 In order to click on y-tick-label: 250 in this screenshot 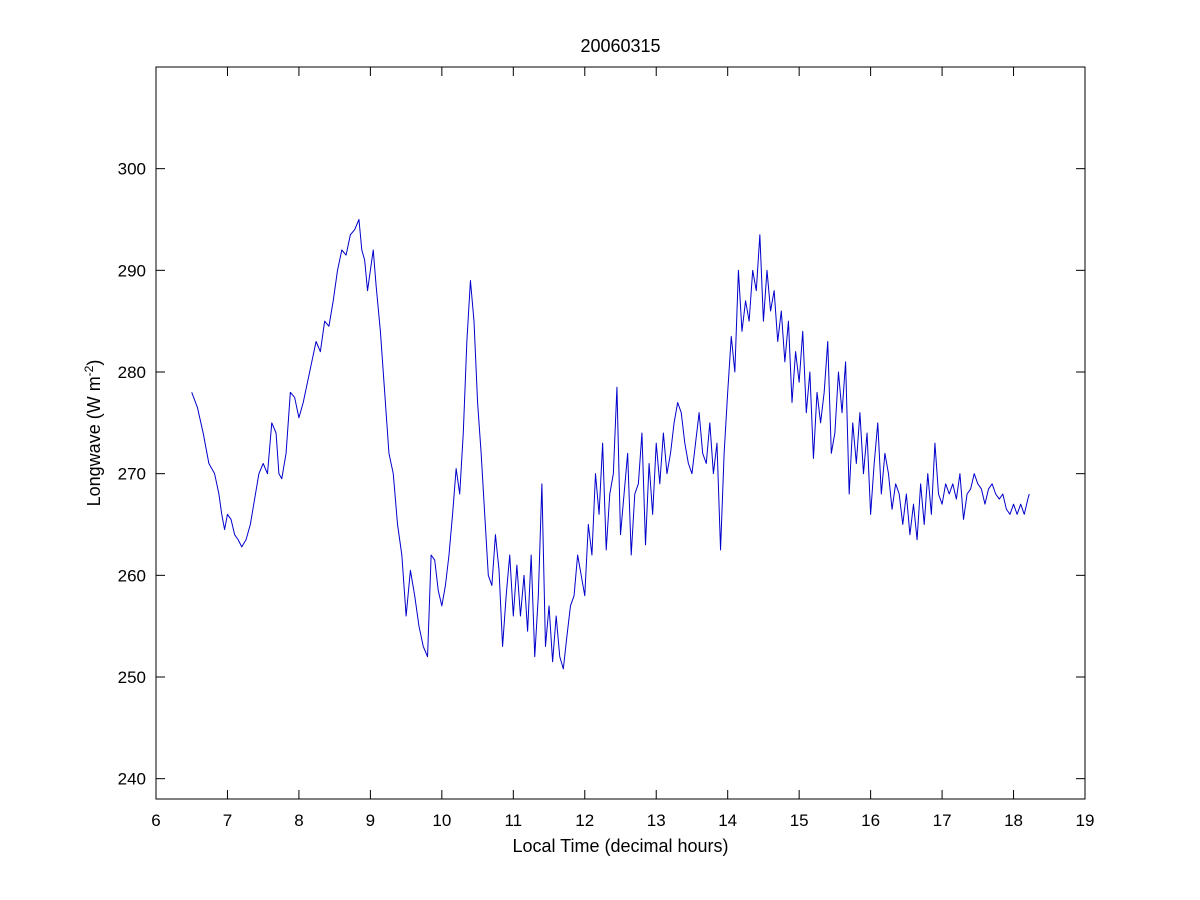, I will do `click(132, 677)`.